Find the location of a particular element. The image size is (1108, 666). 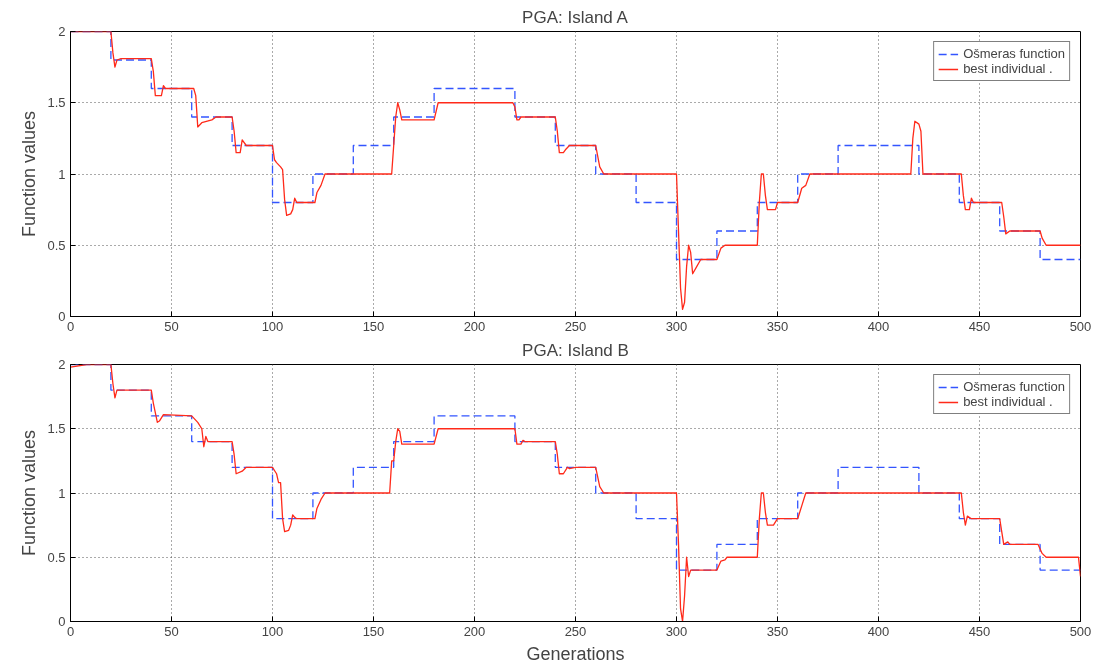

chart-title: PGA: Island B is located at coordinates (575, 350).